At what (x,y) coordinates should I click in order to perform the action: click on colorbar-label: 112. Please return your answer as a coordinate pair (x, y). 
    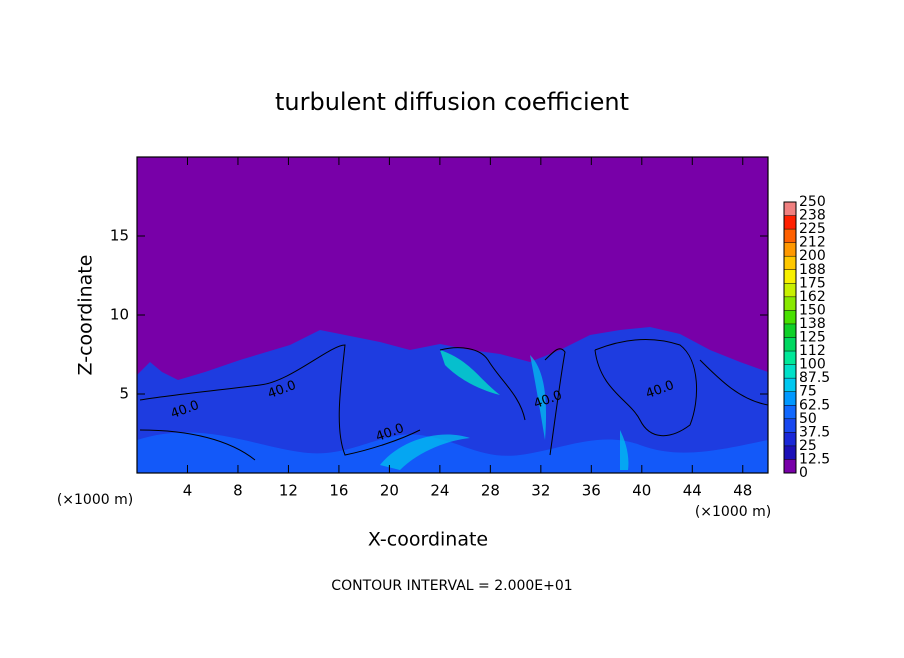
    Looking at the image, I should click on (812, 351).